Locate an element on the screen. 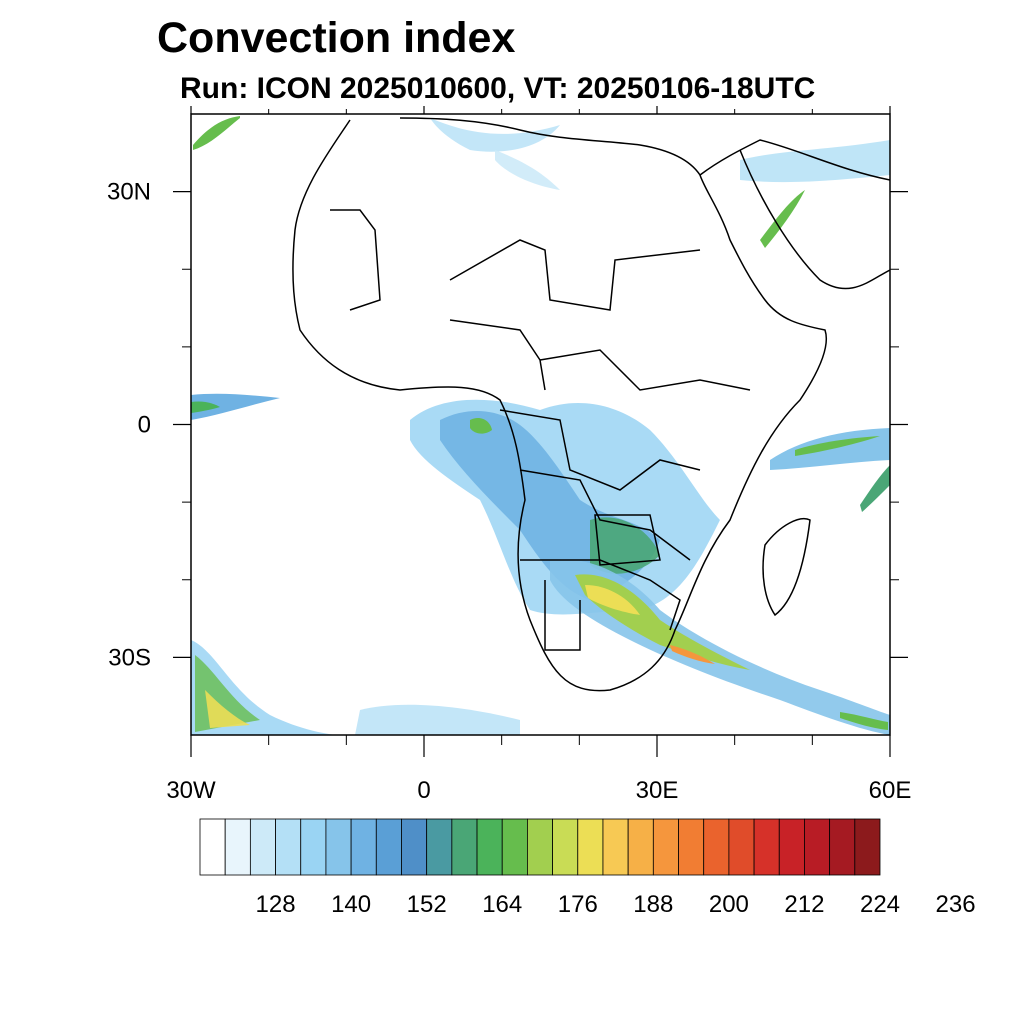 The height and width of the screenshot is (1024, 1024). chart-subtitle: Run: ICON 2025010600, VT: 20250106-18UTC is located at coordinates (498, 88).